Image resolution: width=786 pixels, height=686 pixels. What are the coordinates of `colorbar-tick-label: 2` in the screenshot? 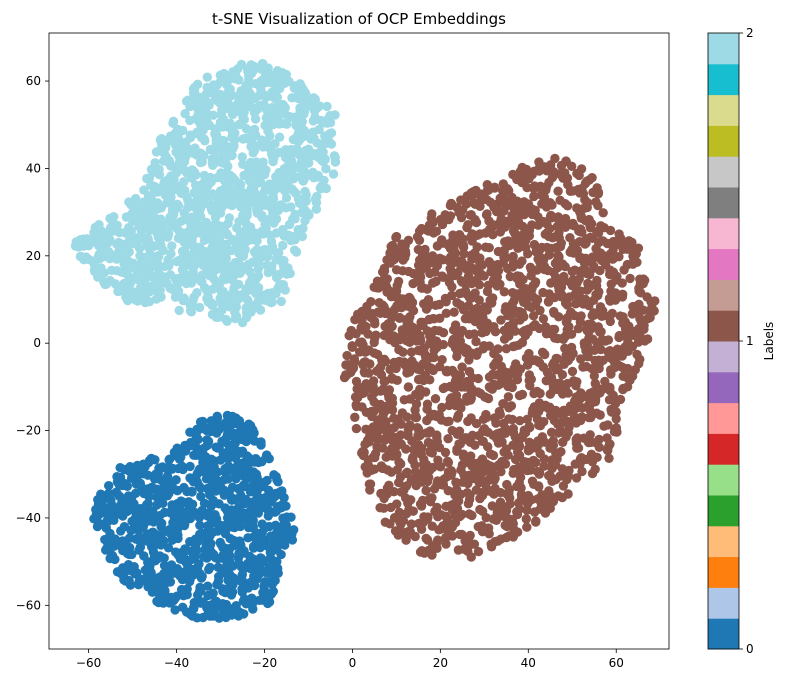 It's located at (750, 33).